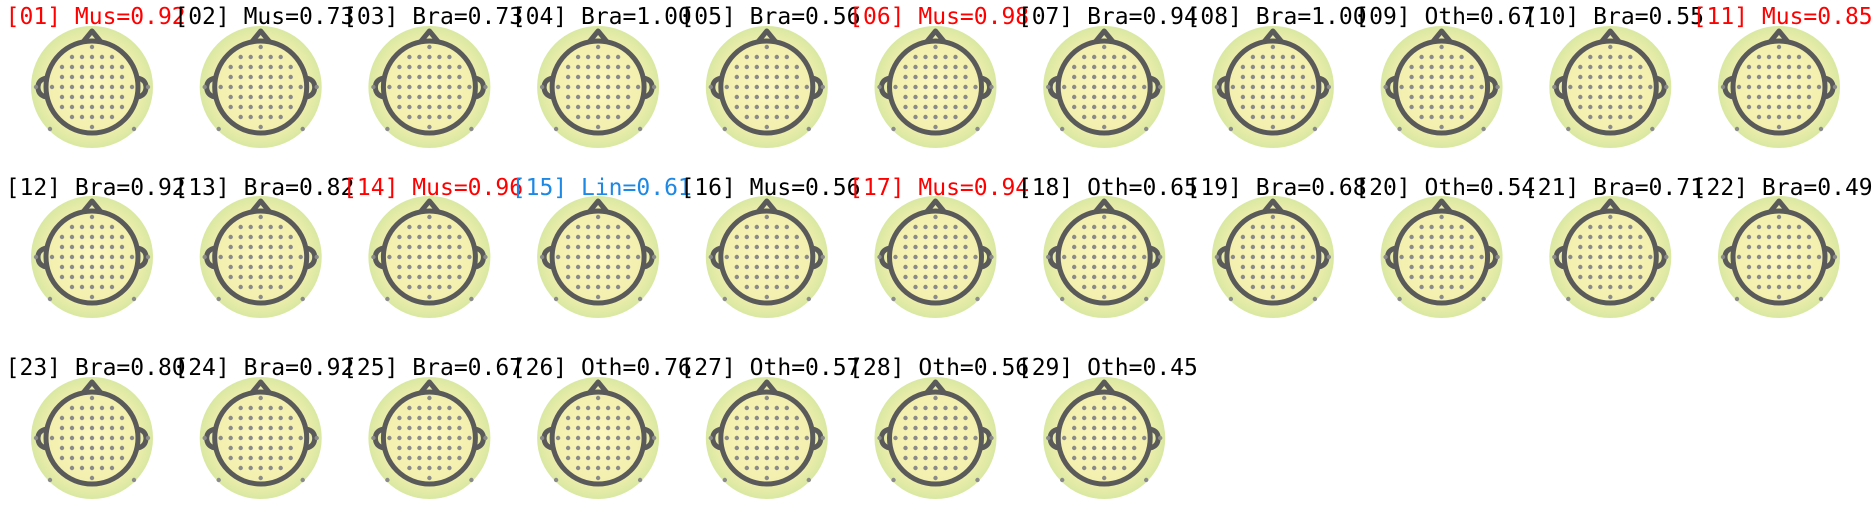  Describe the element at coordinates (96, 76) in the screenshot. I see `component: [01] Mus=0.92` at that location.